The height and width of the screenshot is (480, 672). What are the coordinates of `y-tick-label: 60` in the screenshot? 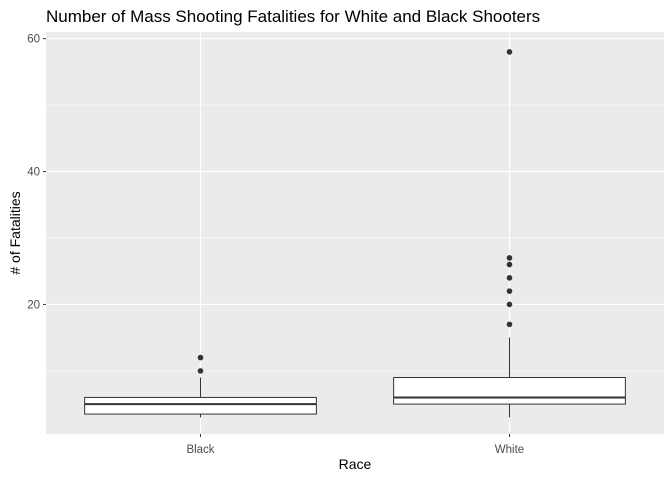 It's located at (33, 40).